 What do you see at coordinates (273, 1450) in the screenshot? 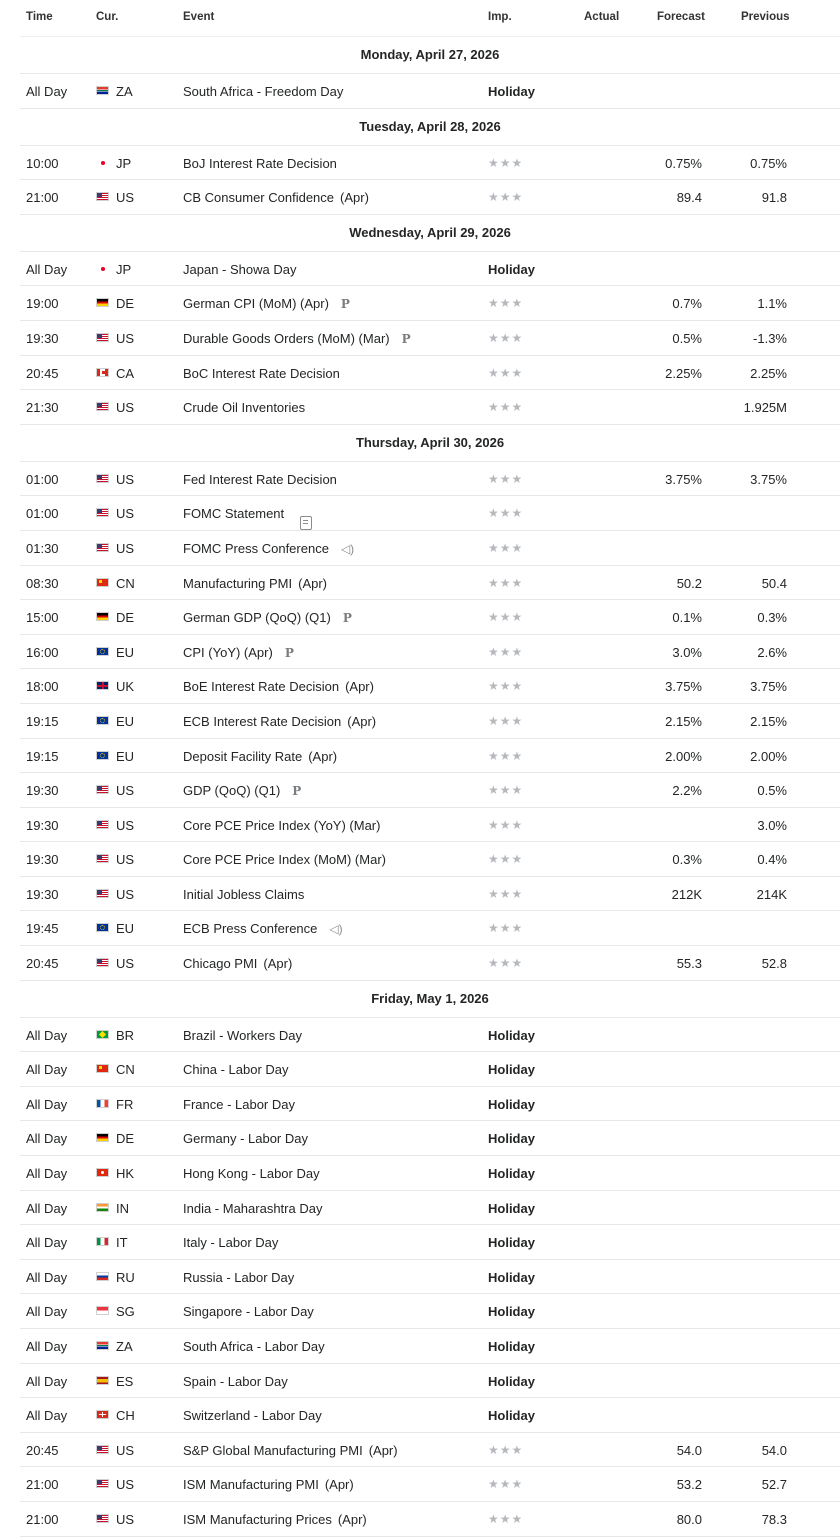
I see `event-name: S&P Global Manufacturing PMI` at bounding box center [273, 1450].